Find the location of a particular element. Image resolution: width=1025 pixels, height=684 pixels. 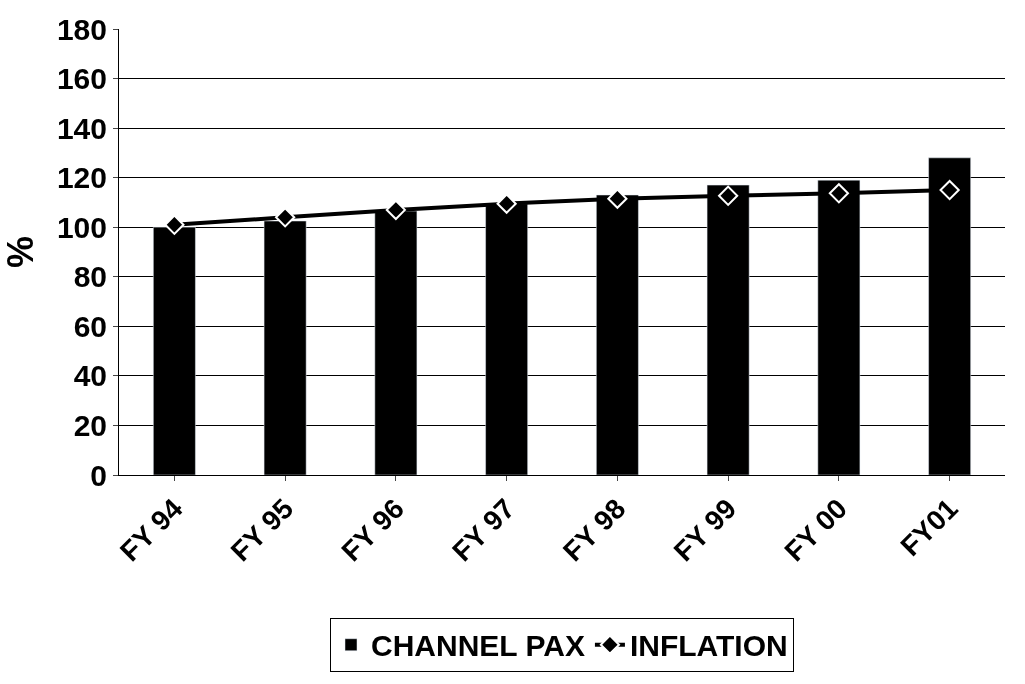

y-tick-label: 120 is located at coordinates (81, 178).